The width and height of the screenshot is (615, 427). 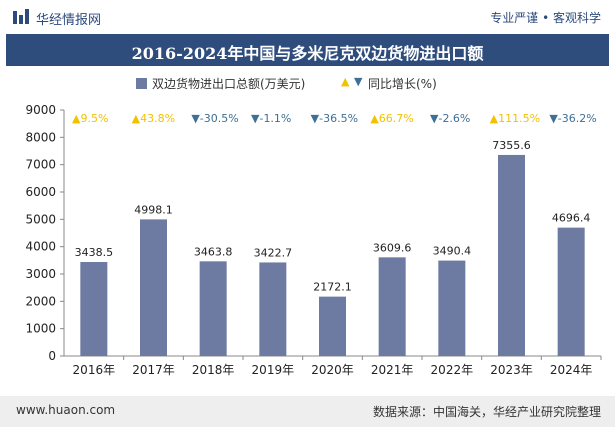 What do you see at coordinates (40, 219) in the screenshot?
I see `y-tick-label: 5000` at bounding box center [40, 219].